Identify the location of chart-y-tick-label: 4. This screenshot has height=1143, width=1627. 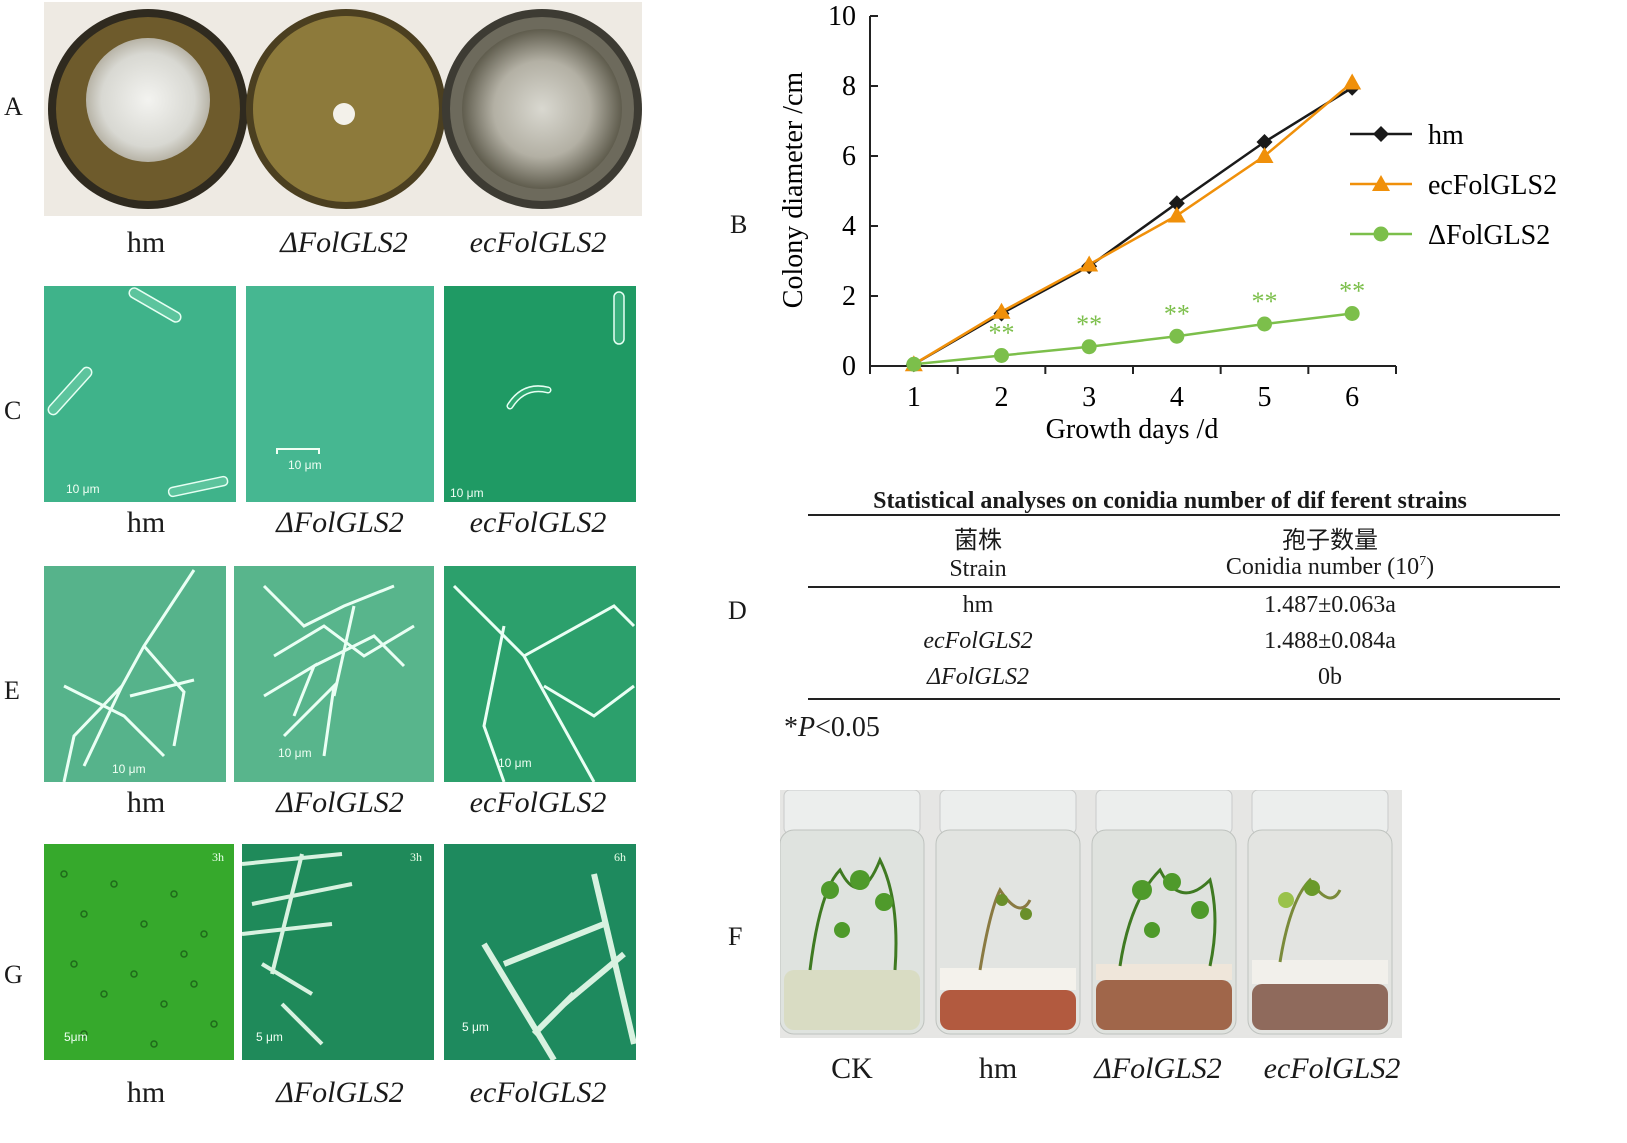
(849, 226).